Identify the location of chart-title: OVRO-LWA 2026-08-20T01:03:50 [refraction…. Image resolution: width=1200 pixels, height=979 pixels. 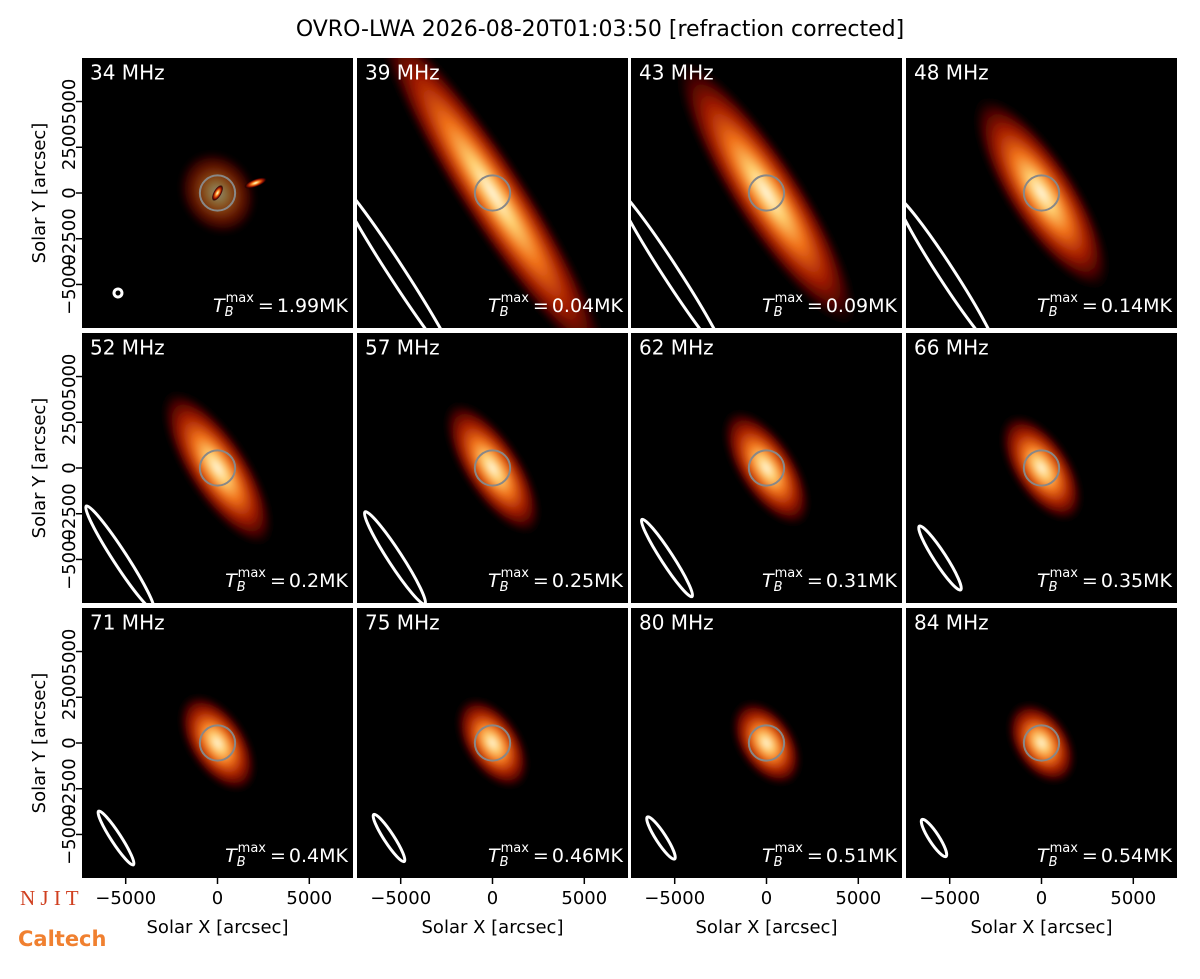
(600, 29).